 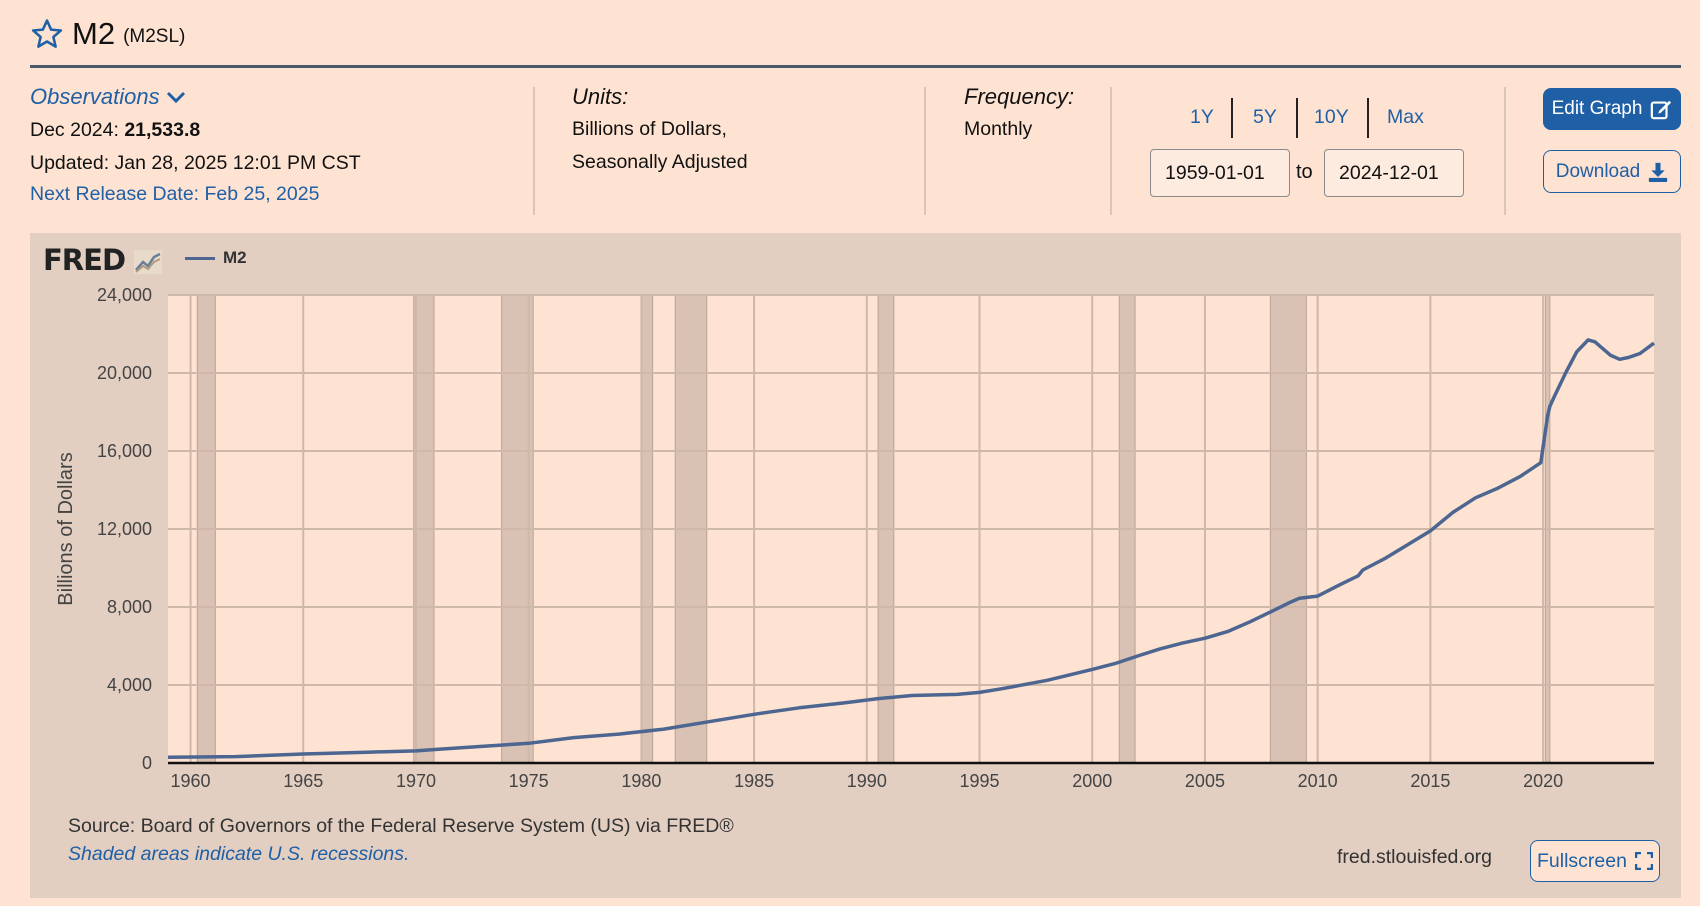 What do you see at coordinates (124, 451) in the screenshot?
I see `y-tick-label: 16,000` at bounding box center [124, 451].